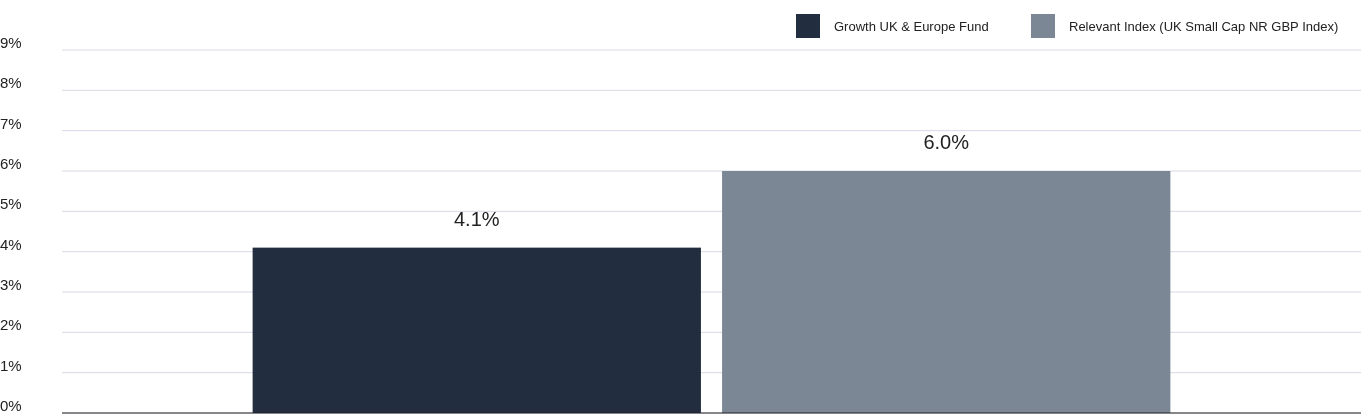 The image size is (1369, 419). I want to click on y-tick-label: 6%, so click(11, 163).